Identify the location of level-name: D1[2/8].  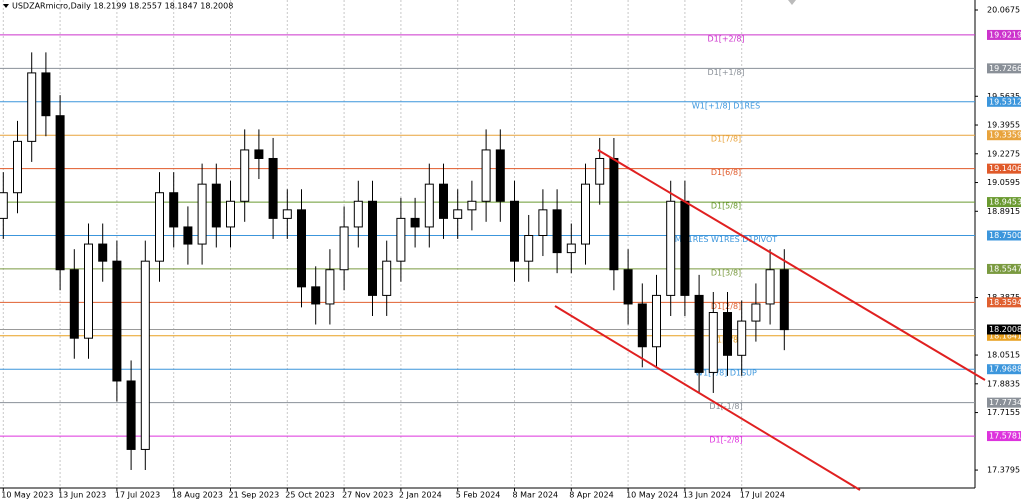
(726, 306).